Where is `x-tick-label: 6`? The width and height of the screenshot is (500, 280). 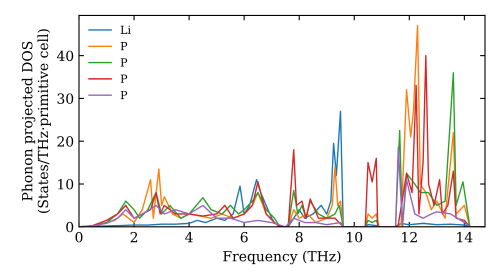
x-tick-label: 6 is located at coordinates (244, 237).